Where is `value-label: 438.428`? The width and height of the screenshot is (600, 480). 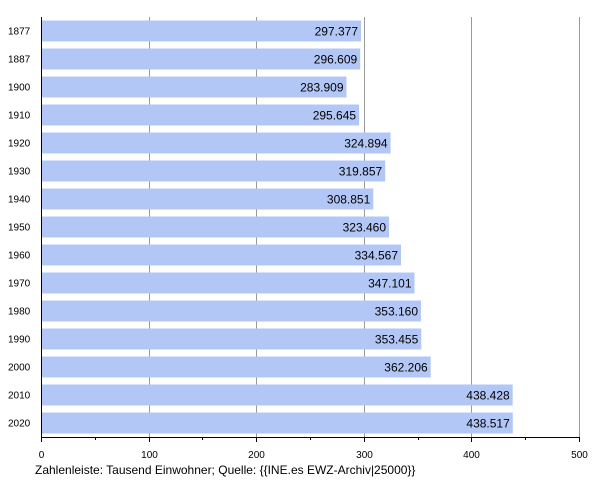 value-label: 438.428 is located at coordinates (488, 396).